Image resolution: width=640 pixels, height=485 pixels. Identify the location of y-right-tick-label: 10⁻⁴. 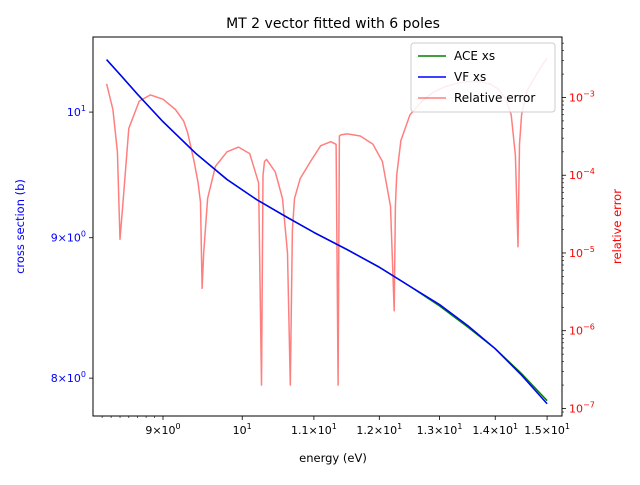
(582, 174).